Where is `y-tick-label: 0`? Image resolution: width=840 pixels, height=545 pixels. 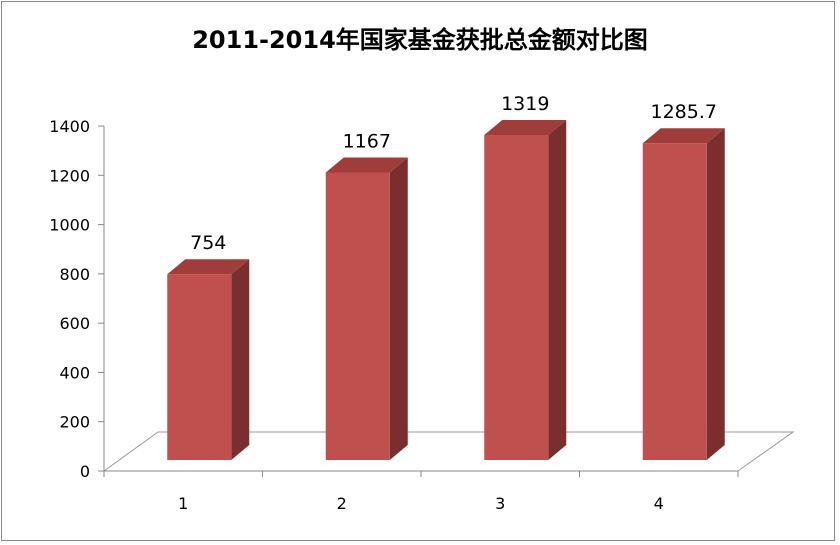 y-tick-label: 0 is located at coordinates (85, 471).